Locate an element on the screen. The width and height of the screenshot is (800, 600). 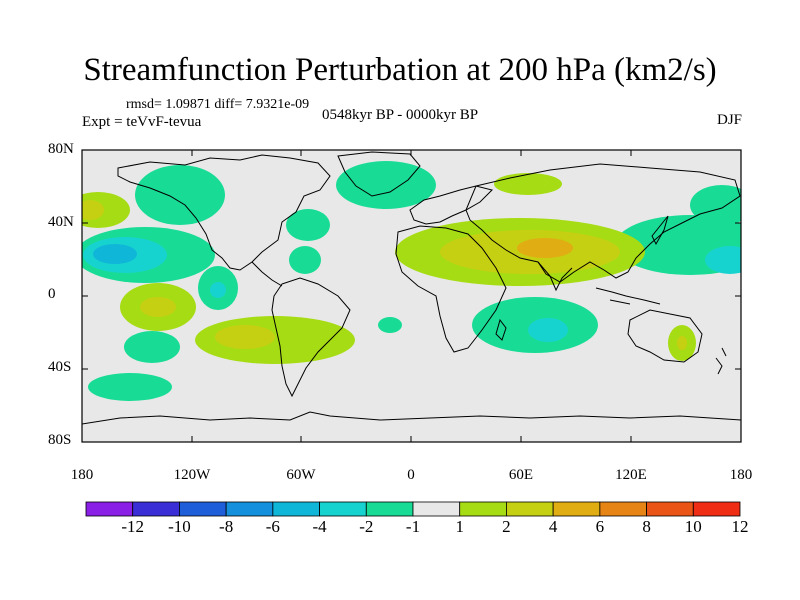
anomaly-neg-caribbean is located at coordinates (305, 260).